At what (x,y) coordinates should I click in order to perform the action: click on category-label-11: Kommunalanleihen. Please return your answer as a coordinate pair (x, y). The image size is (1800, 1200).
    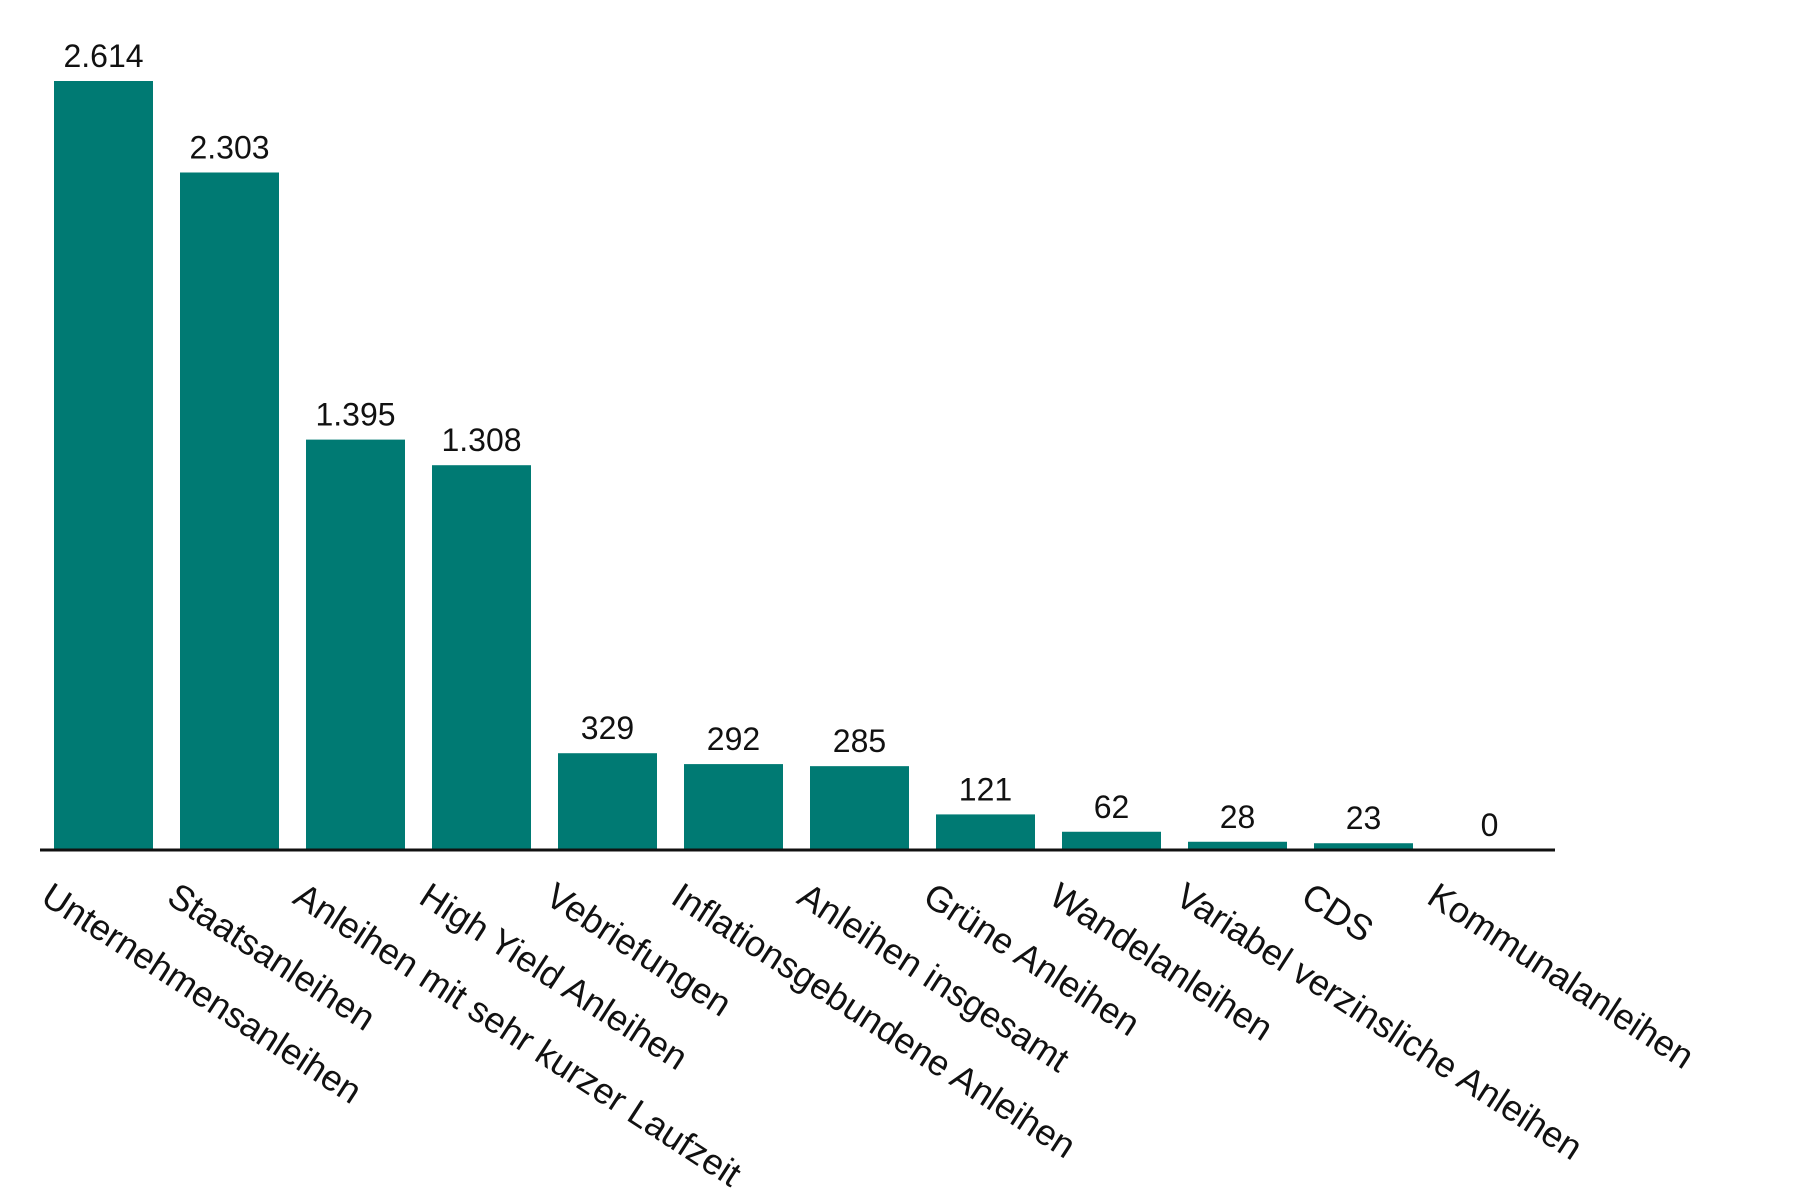
    Looking at the image, I should click on (1561, 975).